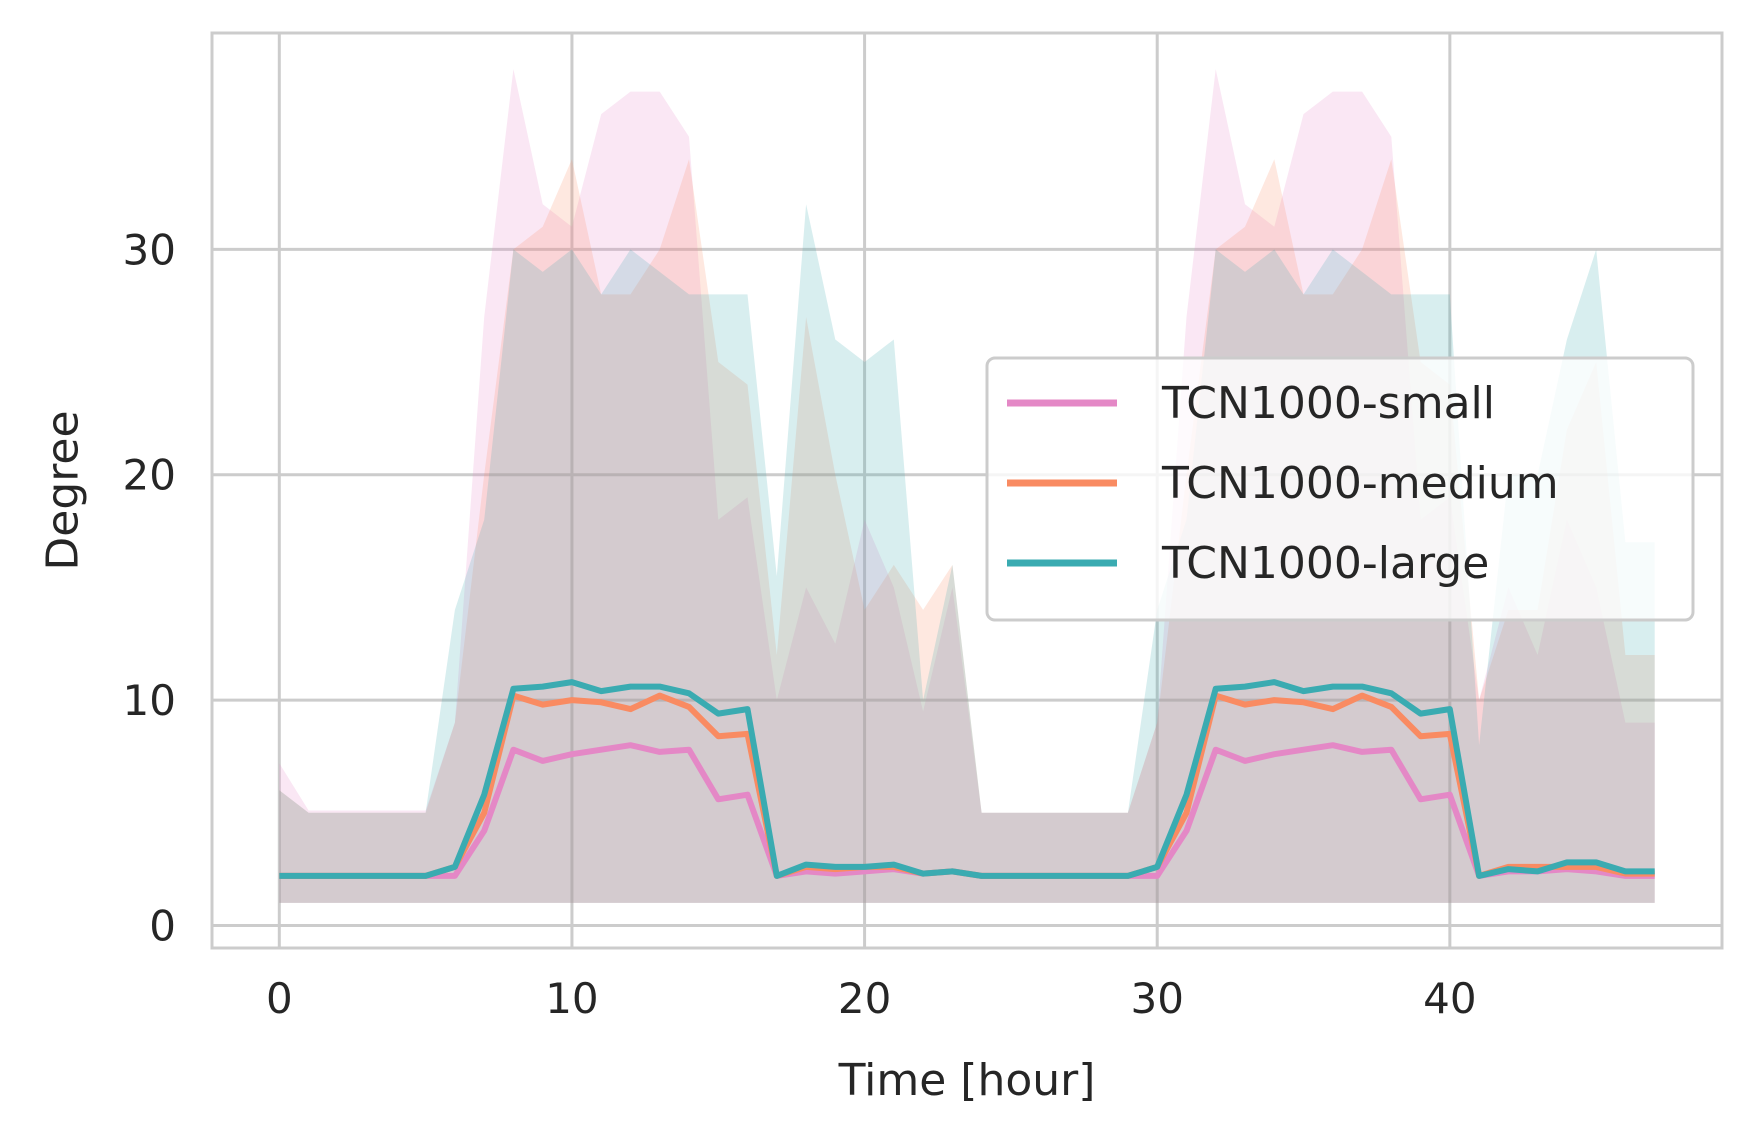  Describe the element at coordinates (149, 249) in the screenshot. I see `y-tick-label: 30` at that location.